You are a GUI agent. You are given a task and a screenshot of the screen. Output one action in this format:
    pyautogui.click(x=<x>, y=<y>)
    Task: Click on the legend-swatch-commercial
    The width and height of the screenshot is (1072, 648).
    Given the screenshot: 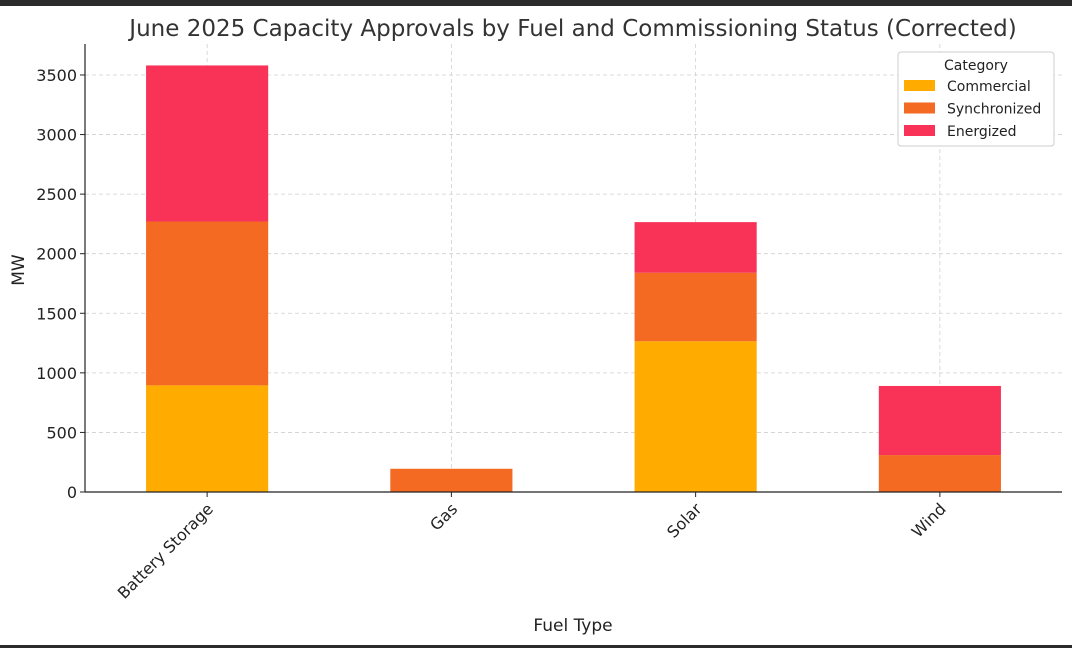 What is the action you would take?
    pyautogui.click(x=919, y=85)
    